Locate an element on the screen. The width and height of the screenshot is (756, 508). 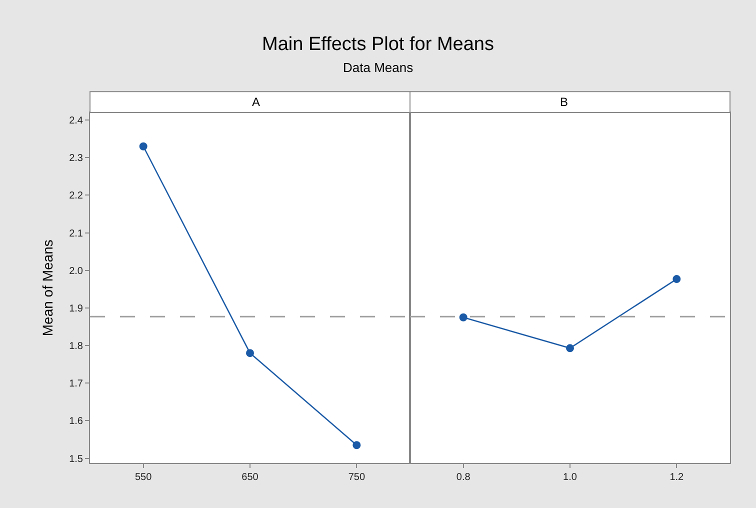
x-tick-label: 1.0 is located at coordinates (570, 478).